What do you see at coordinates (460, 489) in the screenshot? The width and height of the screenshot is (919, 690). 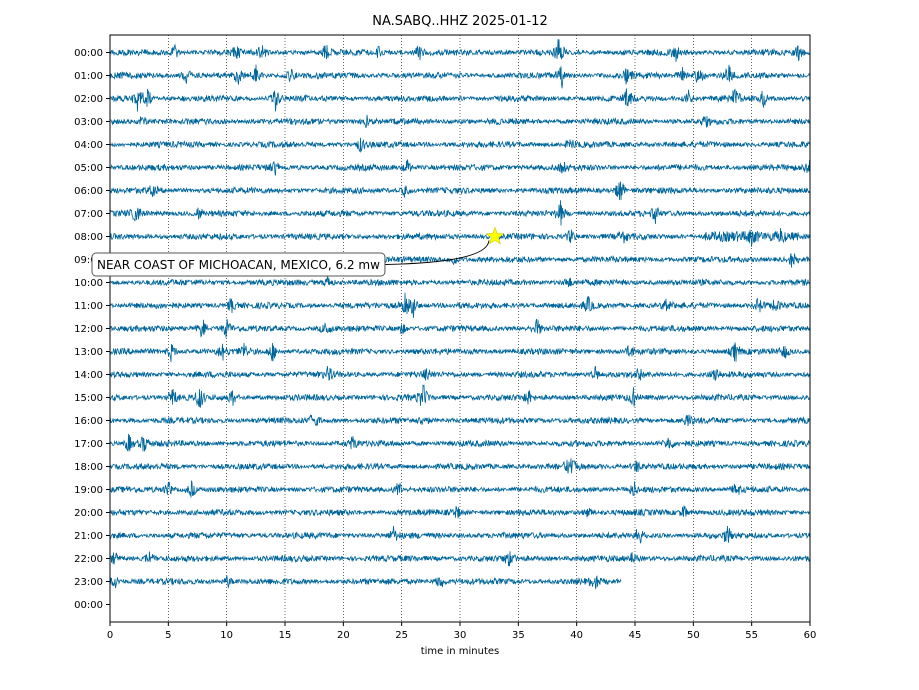 I see `trace-row-19:00` at bounding box center [460, 489].